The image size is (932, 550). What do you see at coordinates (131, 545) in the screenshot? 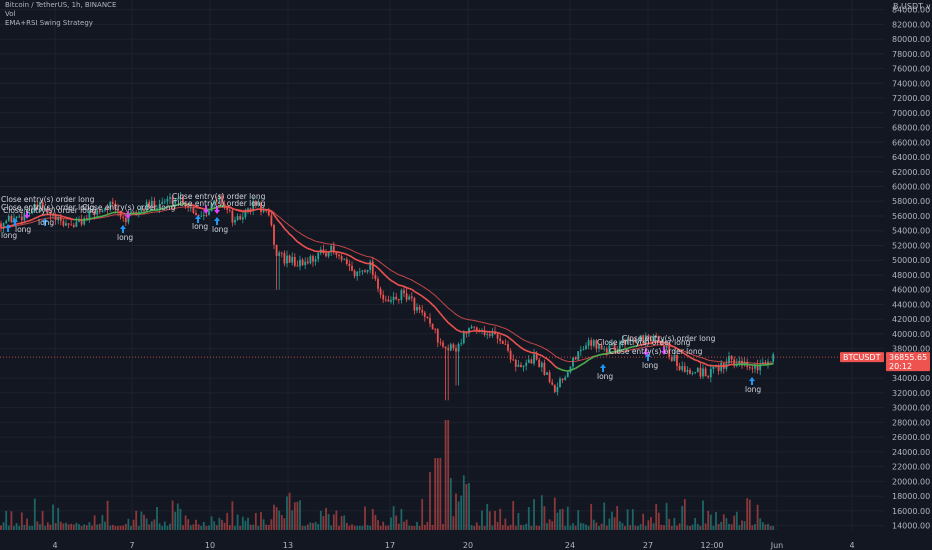
I see `time-tick-label: 7` at bounding box center [131, 545].